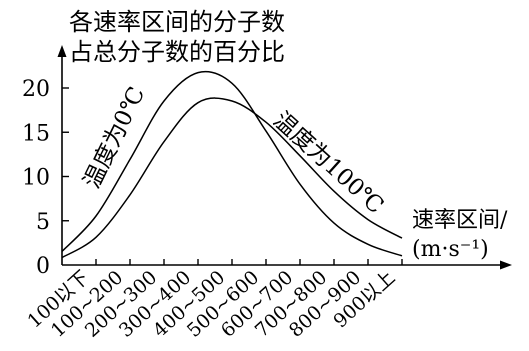 Image resolution: width=529 pixels, height=351 pixels. What do you see at coordinates (36, 178) in the screenshot?
I see `y-tick-label: 10` at bounding box center [36, 178].